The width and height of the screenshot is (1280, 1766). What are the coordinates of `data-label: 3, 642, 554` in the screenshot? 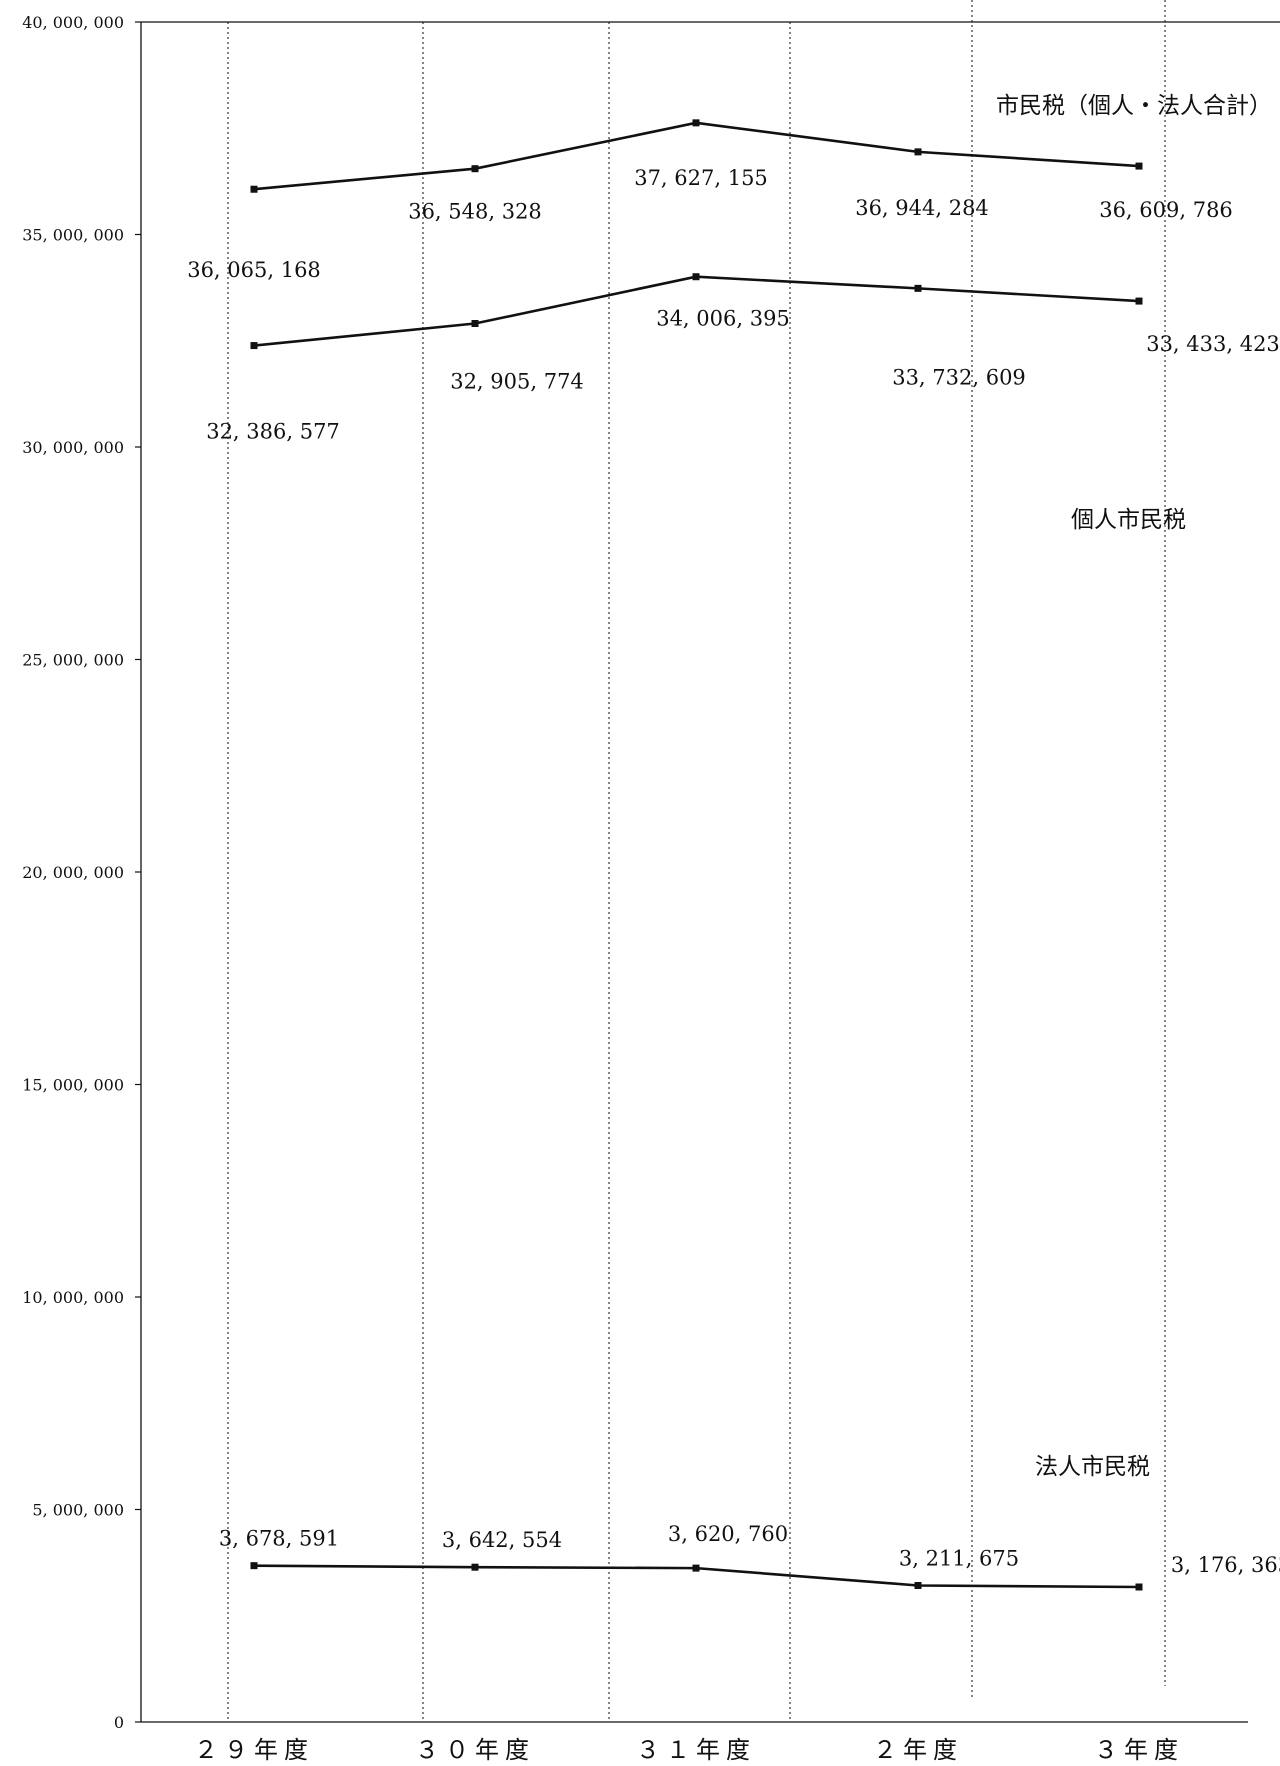 It's located at (502, 1540).